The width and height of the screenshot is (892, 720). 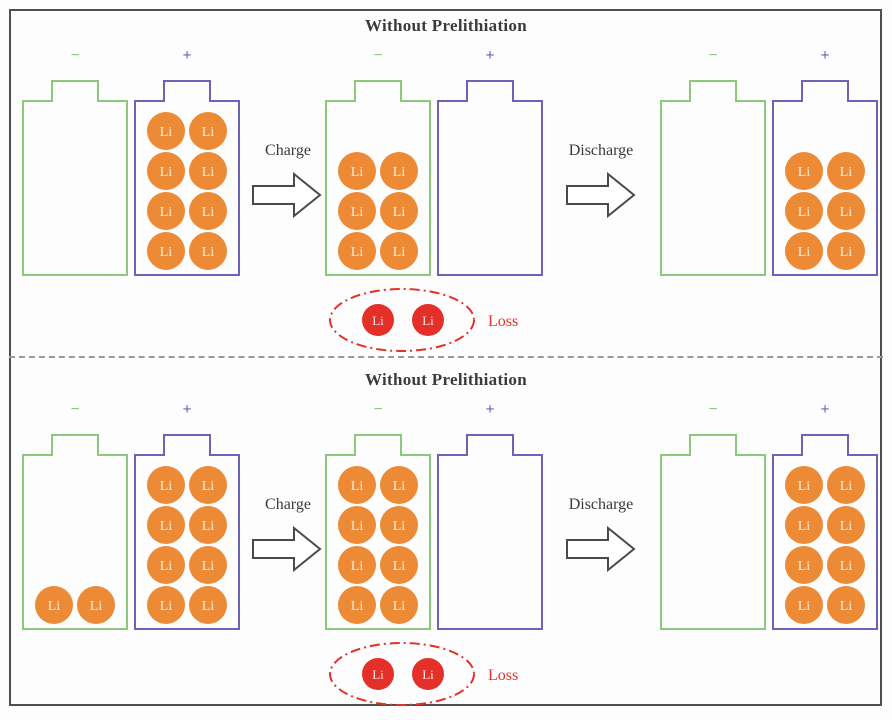 What do you see at coordinates (825, 178) in the screenshot?
I see `battery-positive-electrode: Li Li Li Li Li Li` at bounding box center [825, 178].